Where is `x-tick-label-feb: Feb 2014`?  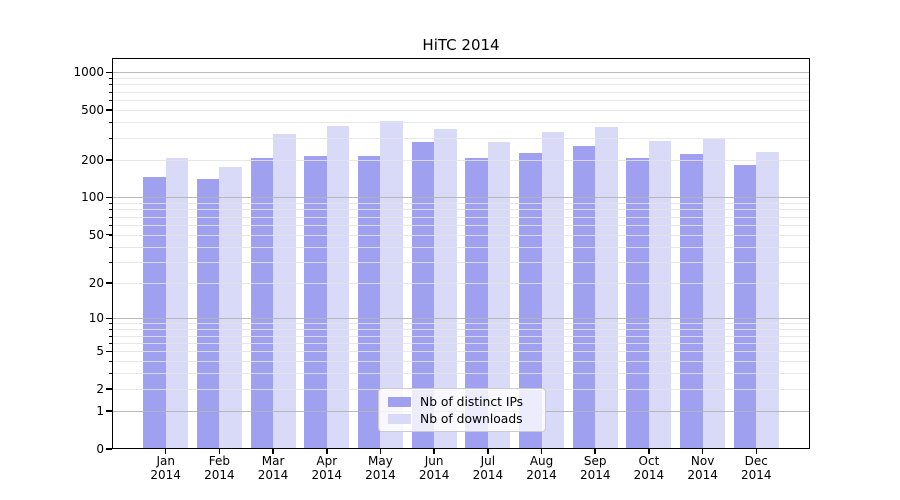 x-tick-label-feb: Feb 2014 is located at coordinates (219, 468).